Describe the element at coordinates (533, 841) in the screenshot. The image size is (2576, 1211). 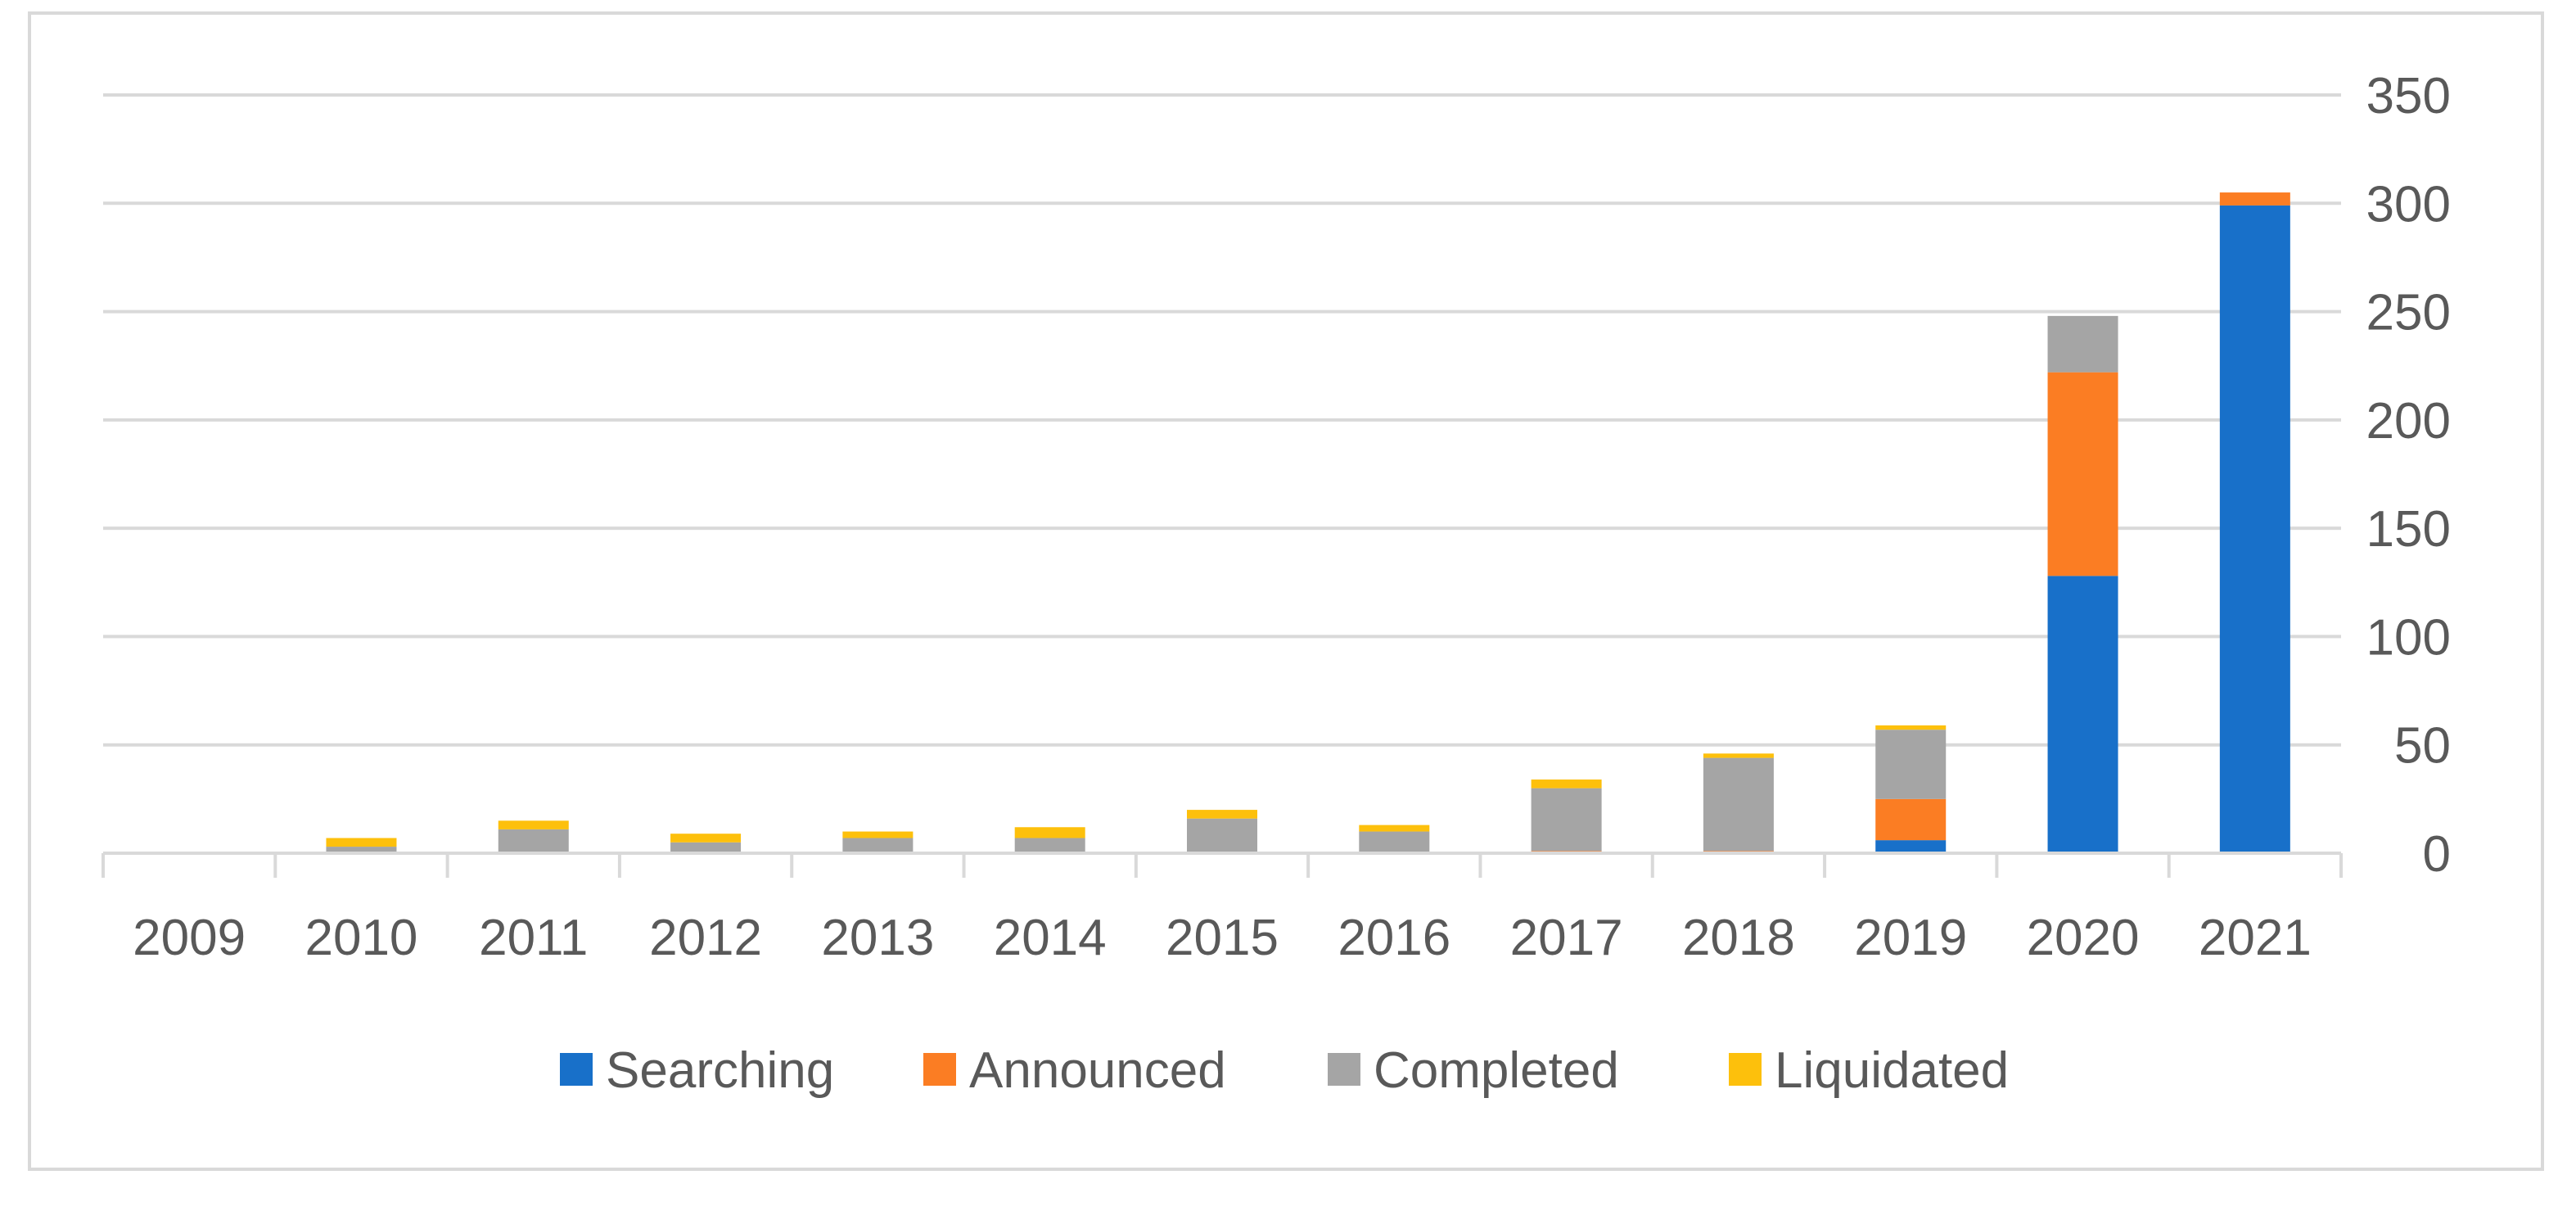
I see `bar-completed-2011` at that location.